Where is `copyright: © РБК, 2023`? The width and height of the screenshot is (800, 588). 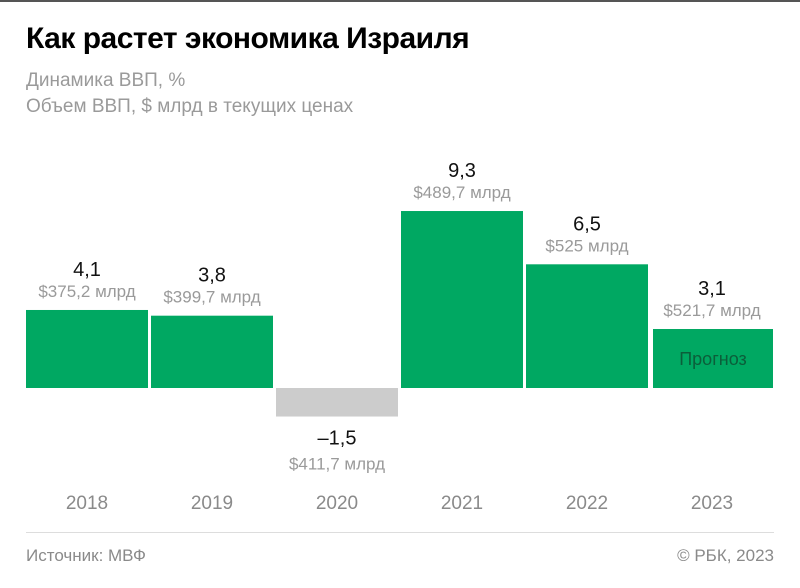 copyright: © РБК, 2023 is located at coordinates (725, 555).